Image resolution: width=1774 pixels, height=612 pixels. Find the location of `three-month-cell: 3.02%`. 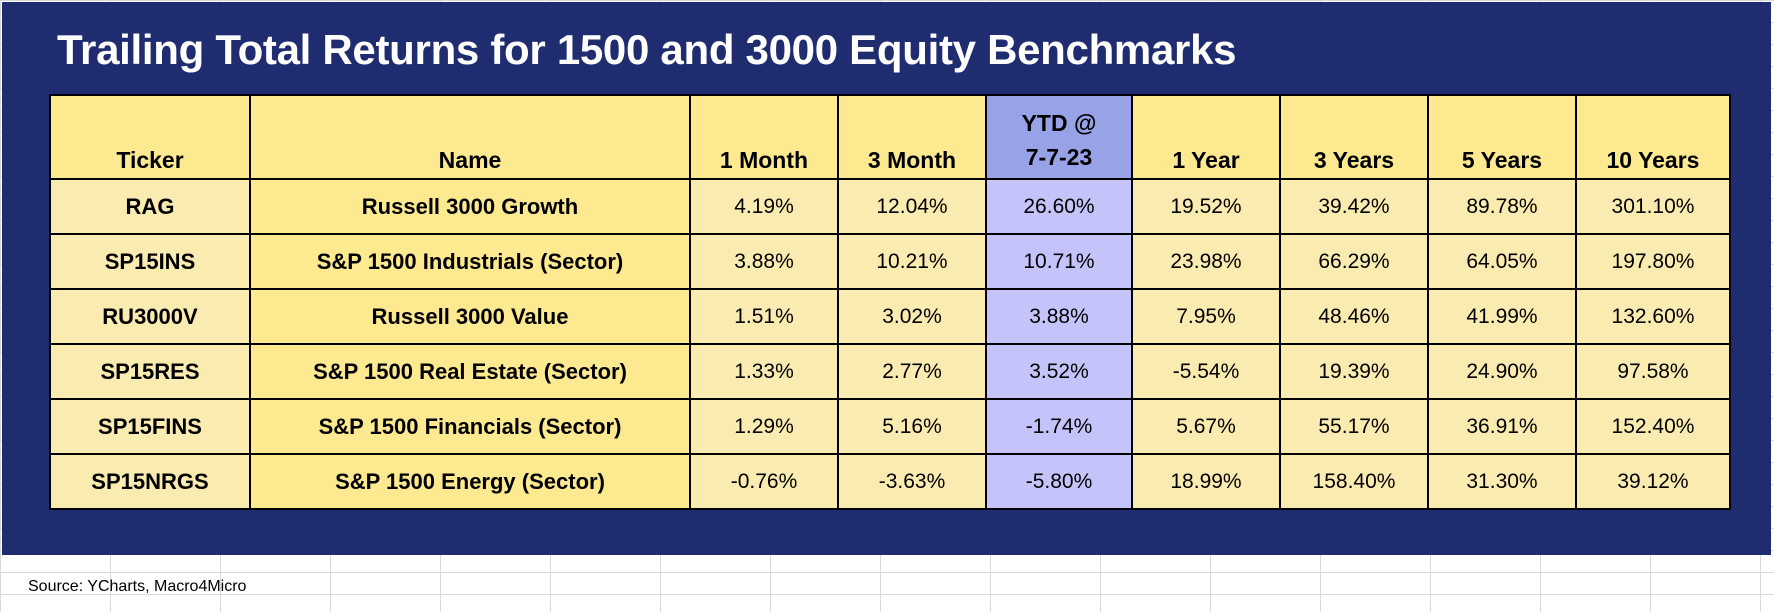

three-month-cell: 3.02% is located at coordinates (912, 316).